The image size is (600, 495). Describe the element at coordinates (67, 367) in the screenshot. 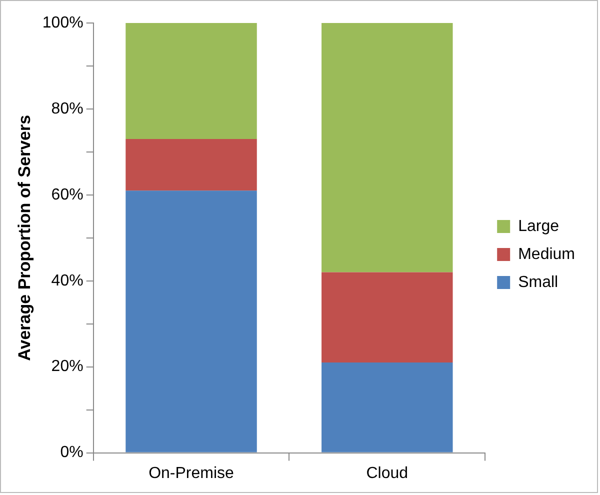

I see `y-tick-label: 20%` at that location.